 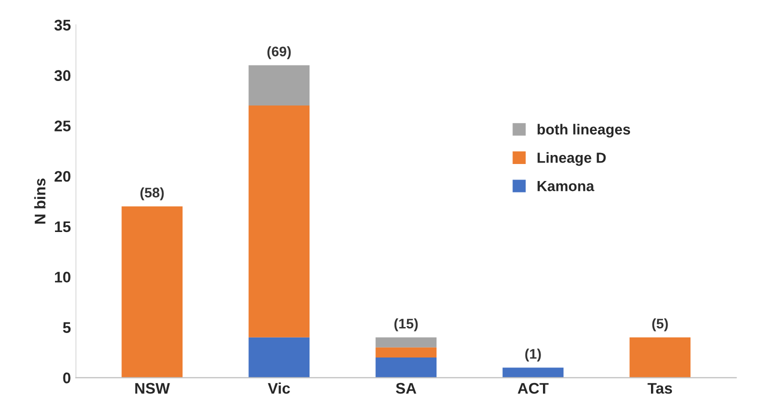 What do you see at coordinates (533, 355) in the screenshot?
I see `annotation: (1)` at bounding box center [533, 355].